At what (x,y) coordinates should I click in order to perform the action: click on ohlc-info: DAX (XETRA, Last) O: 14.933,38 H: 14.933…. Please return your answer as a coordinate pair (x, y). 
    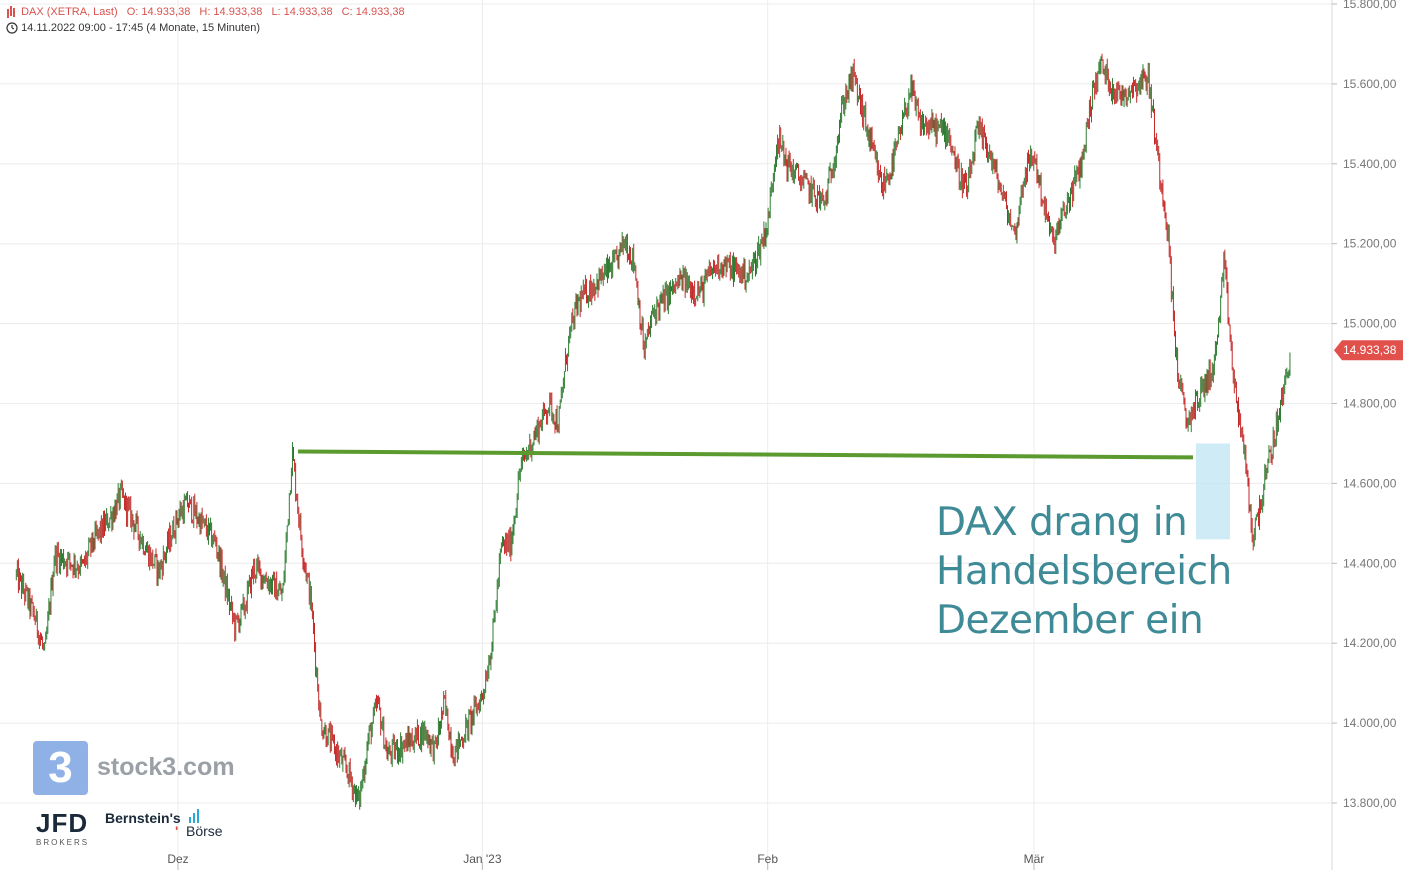
    Looking at the image, I should click on (205, 12).